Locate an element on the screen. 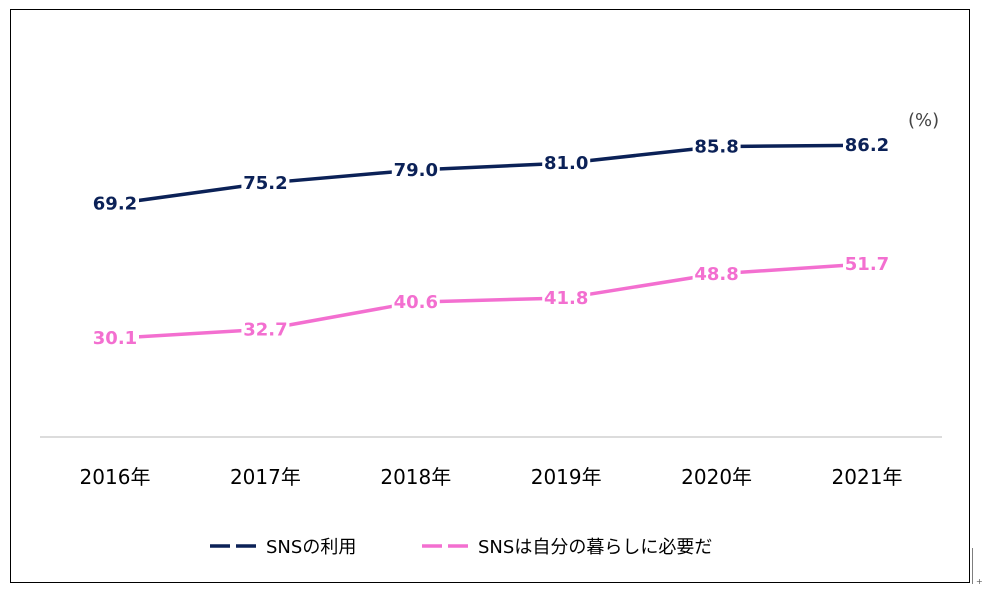  data-label: 48.8 is located at coordinates (716, 274).